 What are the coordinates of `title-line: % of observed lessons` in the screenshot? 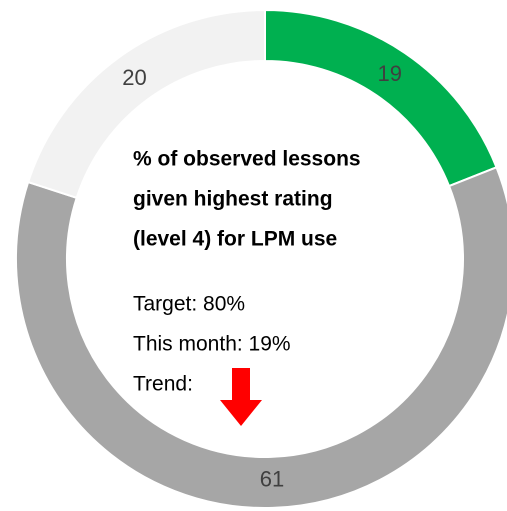 It's located at (247, 159).